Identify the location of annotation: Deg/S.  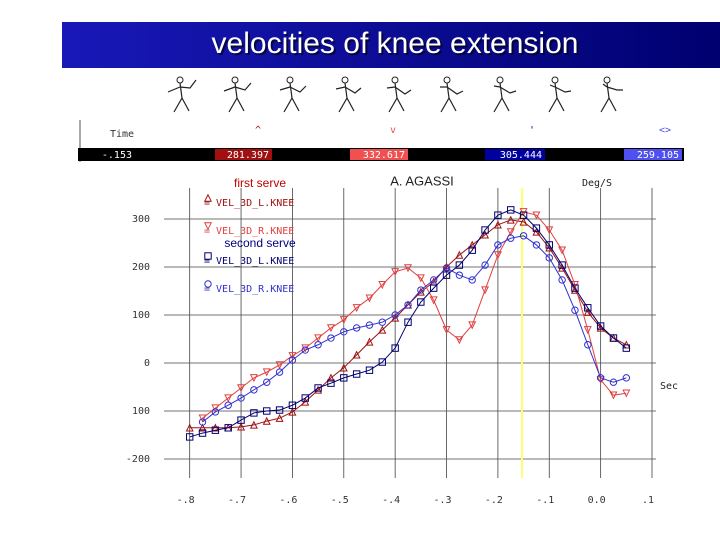
(597, 183).